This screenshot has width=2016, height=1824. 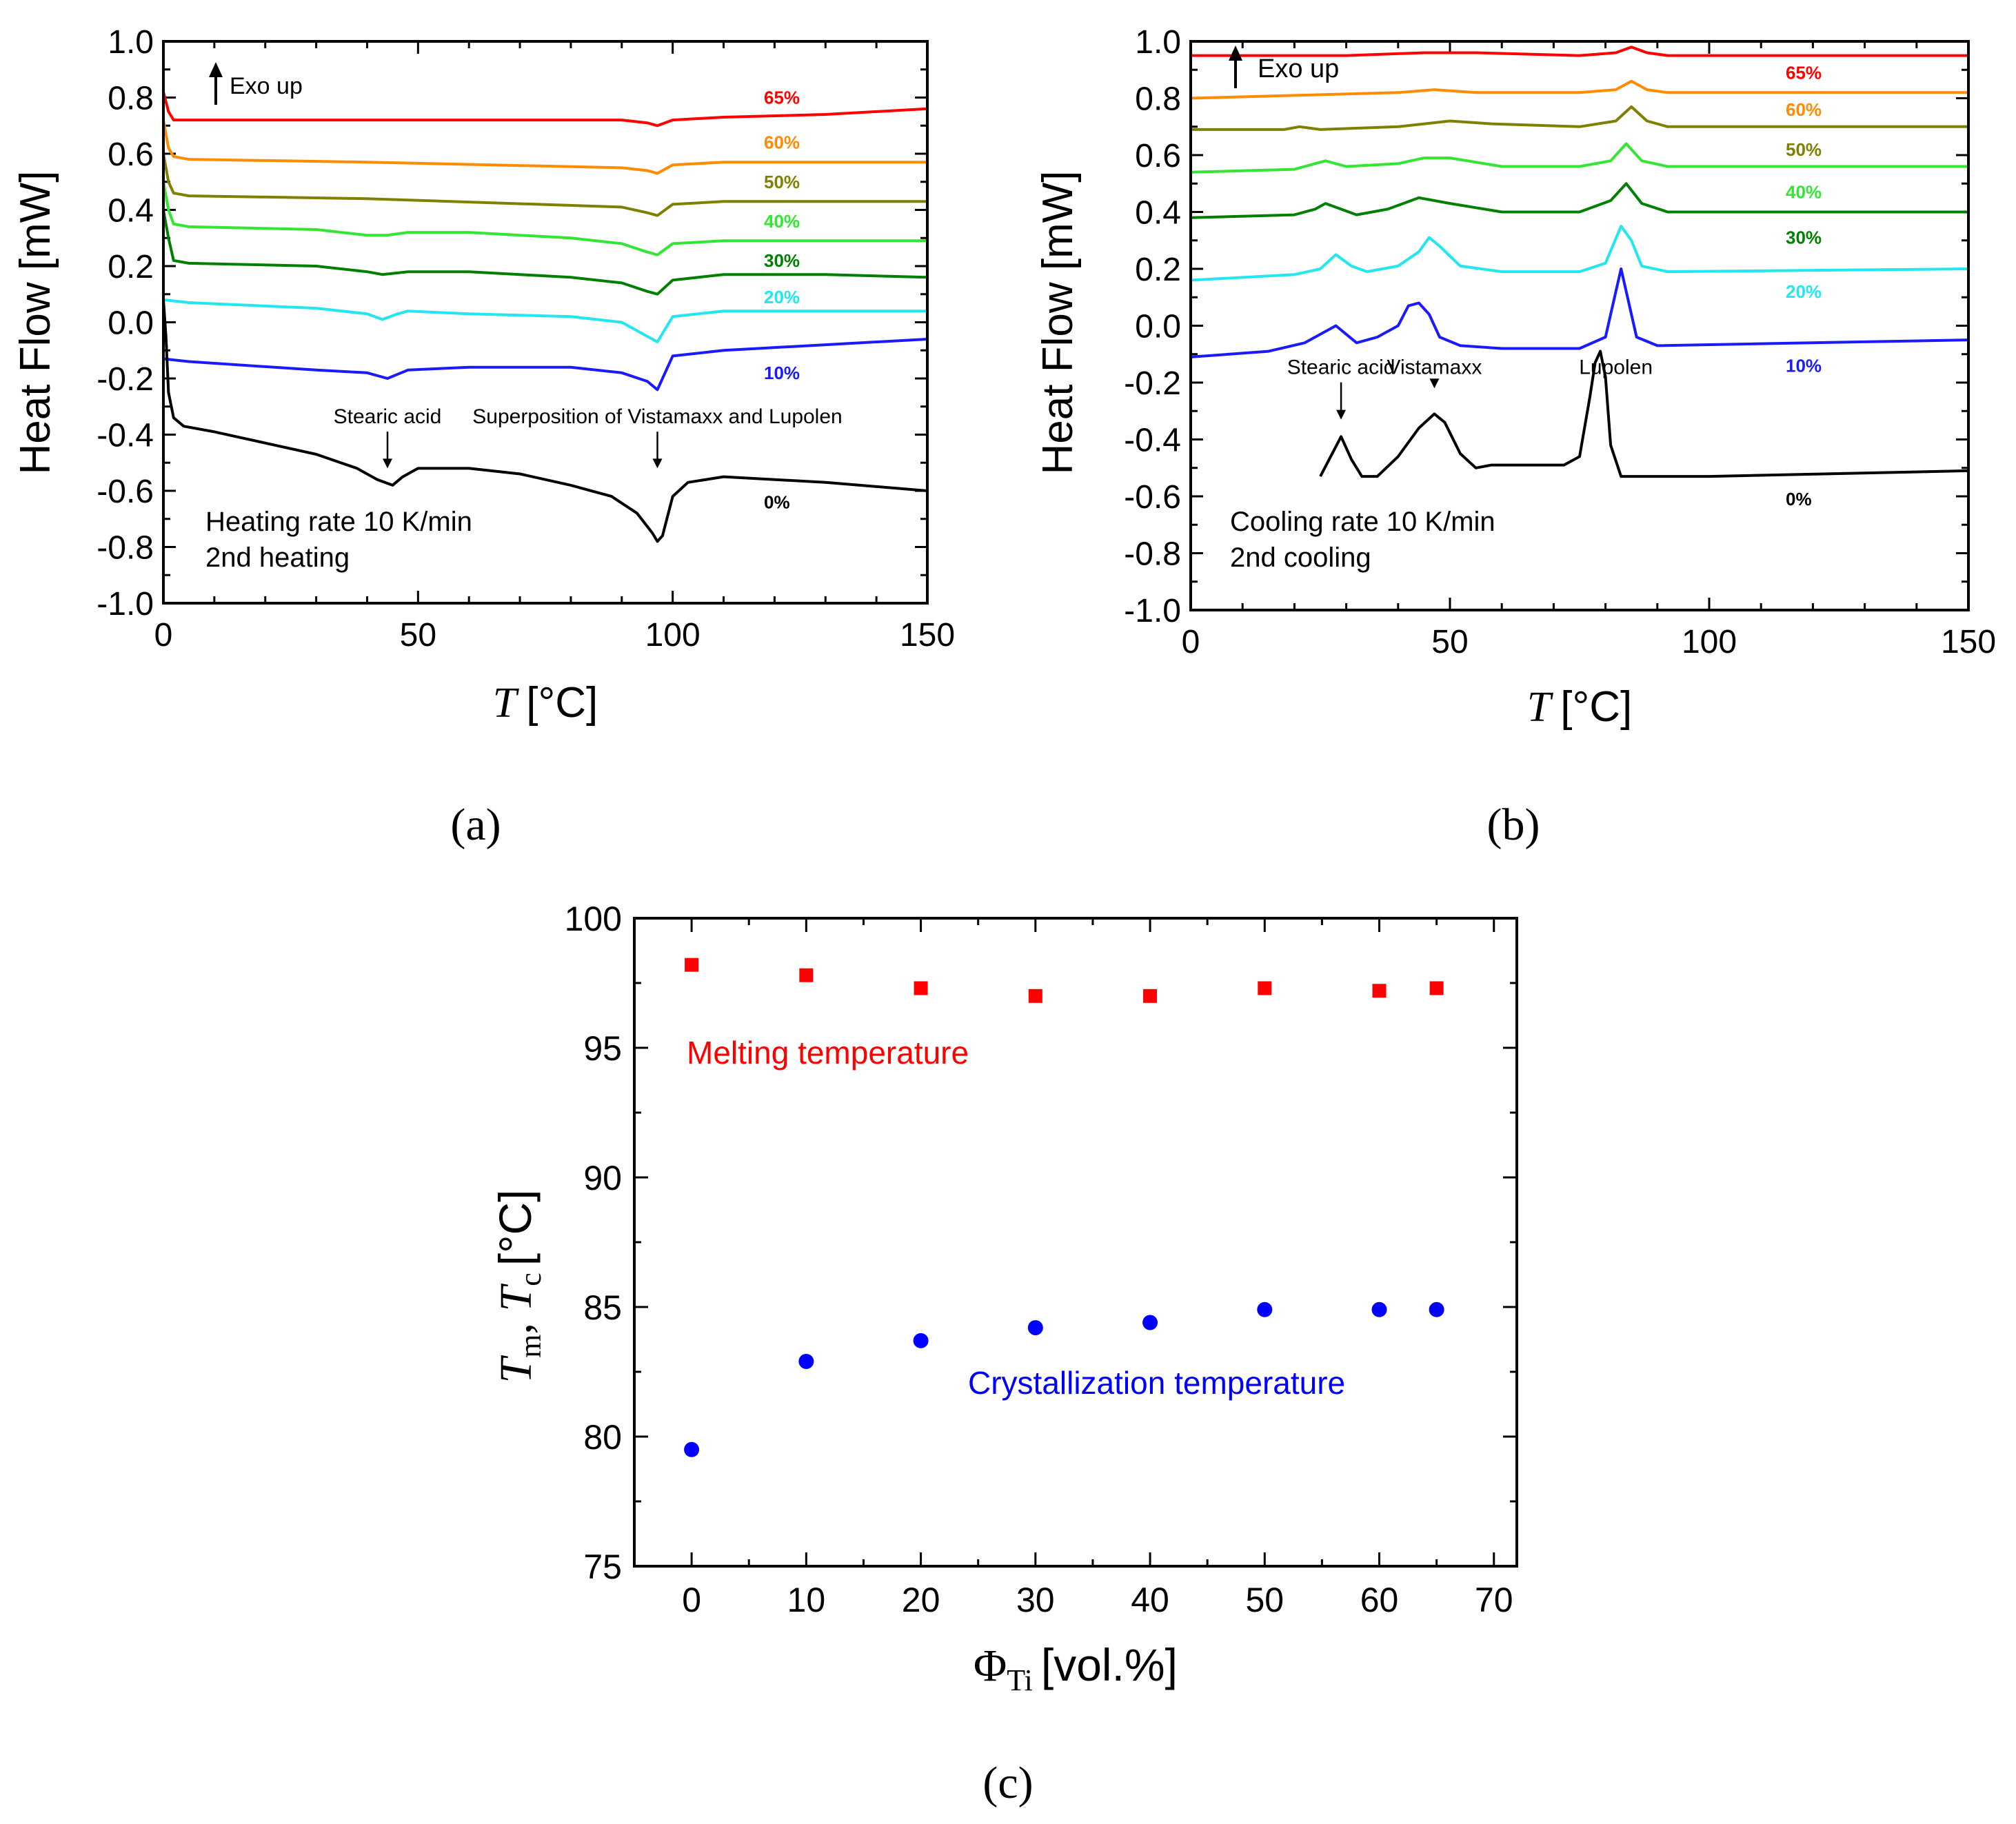 What do you see at coordinates (1152, 497) in the screenshot?
I see `ytick-label: -0.6` at bounding box center [1152, 497].